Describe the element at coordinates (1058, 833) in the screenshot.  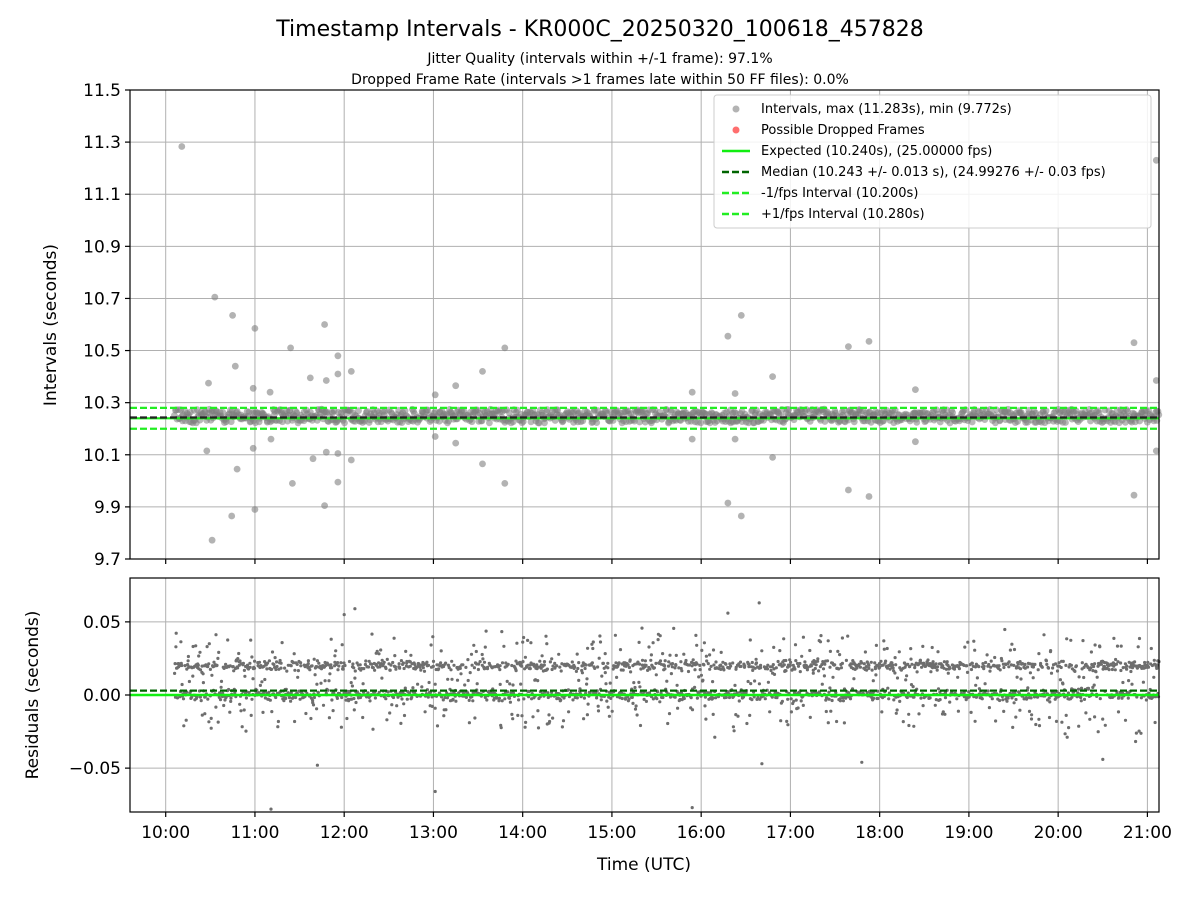
I see `x-tick-label: 20:00` at that location.